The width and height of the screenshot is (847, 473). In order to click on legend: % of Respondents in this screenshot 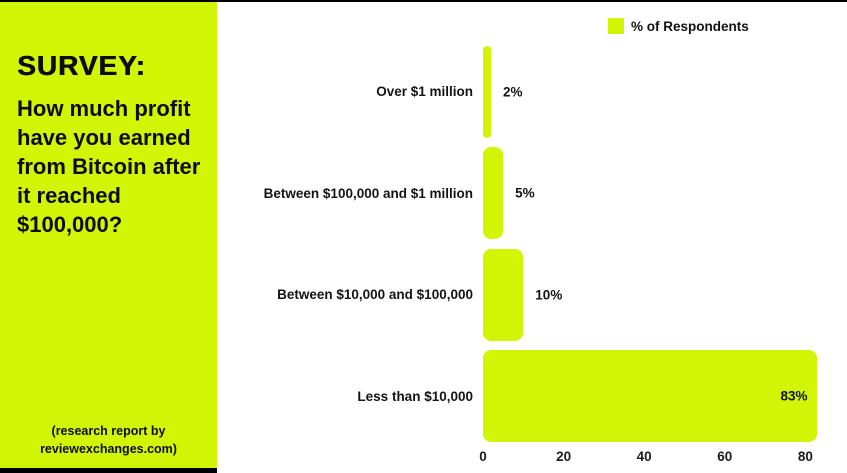, I will do `click(678, 26)`.